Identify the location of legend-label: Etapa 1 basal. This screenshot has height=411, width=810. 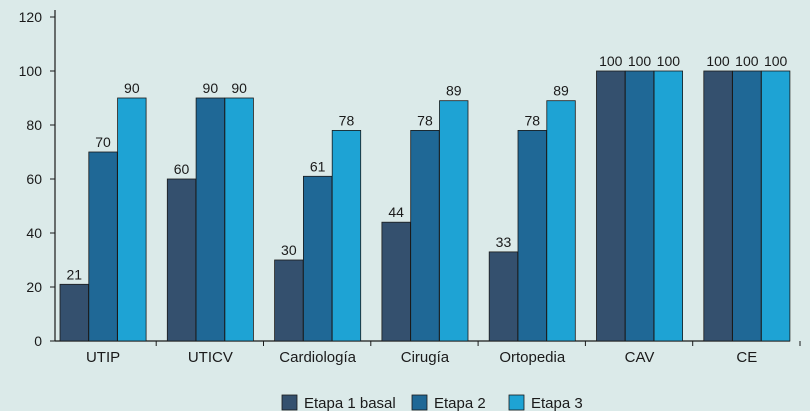
(350, 403).